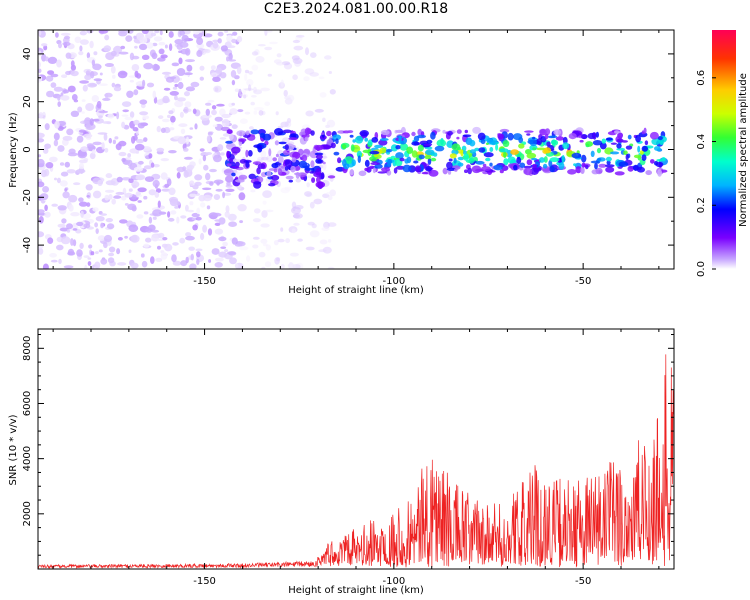  What do you see at coordinates (27, 197) in the screenshot?
I see `y-tick-label: -20` at bounding box center [27, 197].